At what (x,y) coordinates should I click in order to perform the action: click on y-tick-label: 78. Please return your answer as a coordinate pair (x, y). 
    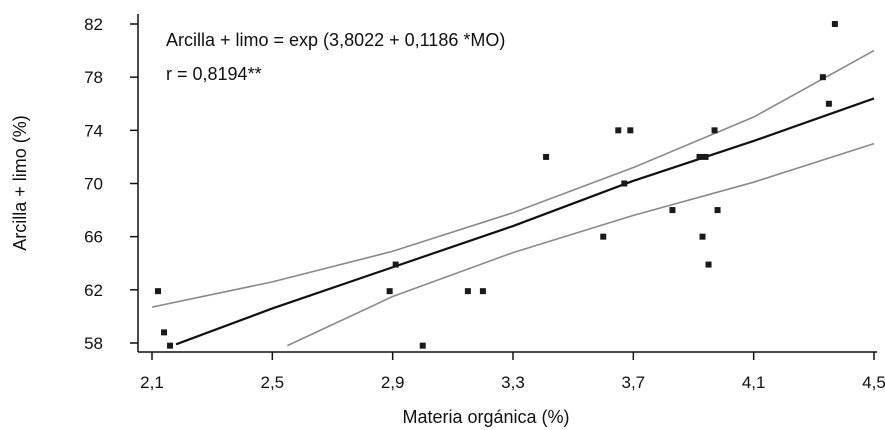
    Looking at the image, I should click on (93, 77).